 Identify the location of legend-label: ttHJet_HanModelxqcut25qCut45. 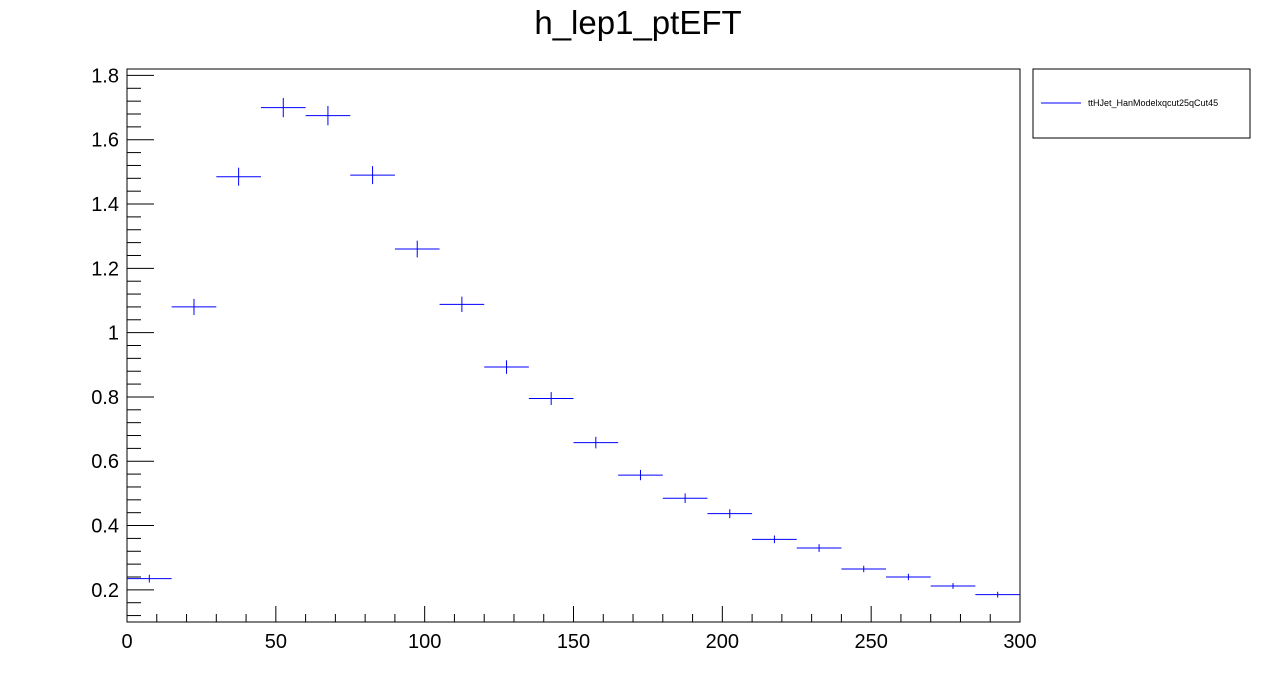
(1153, 103).